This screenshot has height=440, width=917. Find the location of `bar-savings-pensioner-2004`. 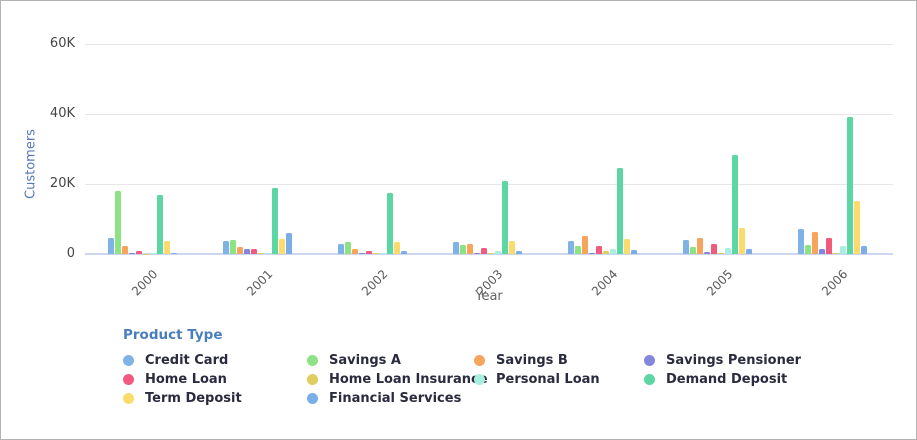

bar-savings-pensioner-2004 is located at coordinates (591, 253).